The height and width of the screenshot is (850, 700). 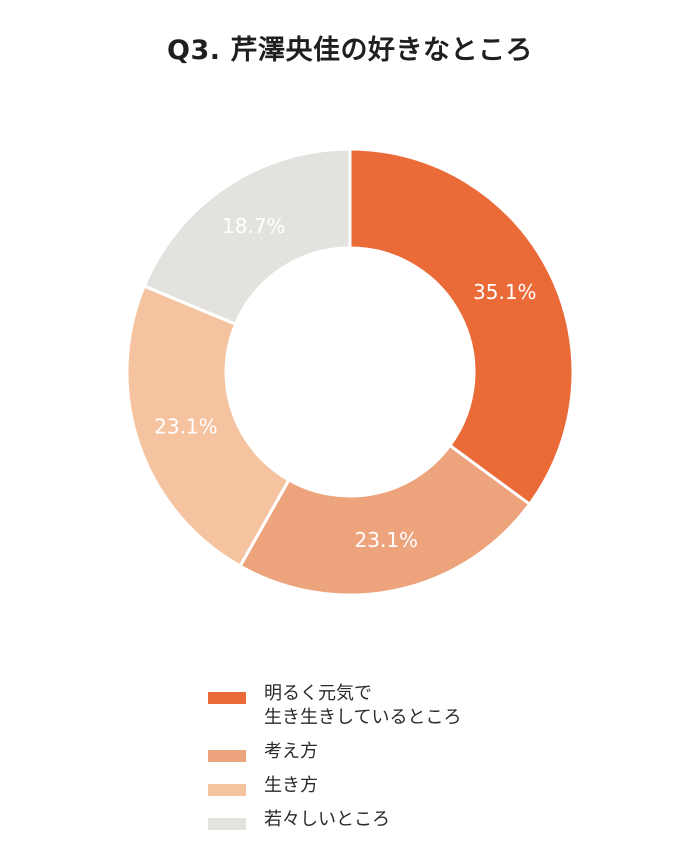 I want to click on chart-title: Q3. 芹澤央佳の好きなところ, so click(x=350, y=50).